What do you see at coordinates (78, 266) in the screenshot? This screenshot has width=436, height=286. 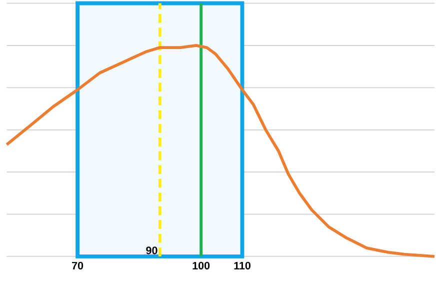 I see `x-tick-label: 70` at bounding box center [78, 266].